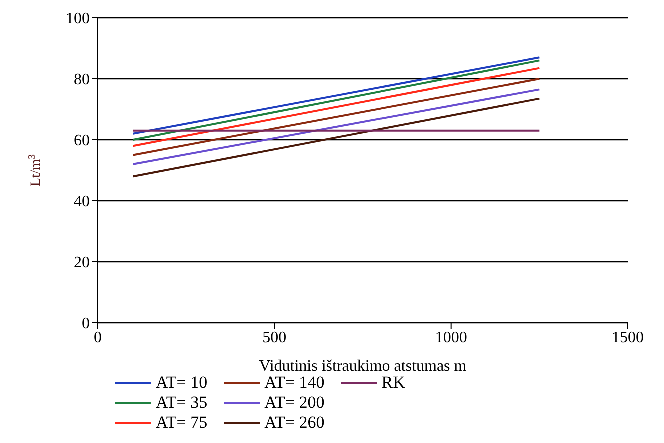 The width and height of the screenshot is (664, 443). What do you see at coordinates (628, 337) in the screenshot?
I see `x-tick-label: 1500` at bounding box center [628, 337].